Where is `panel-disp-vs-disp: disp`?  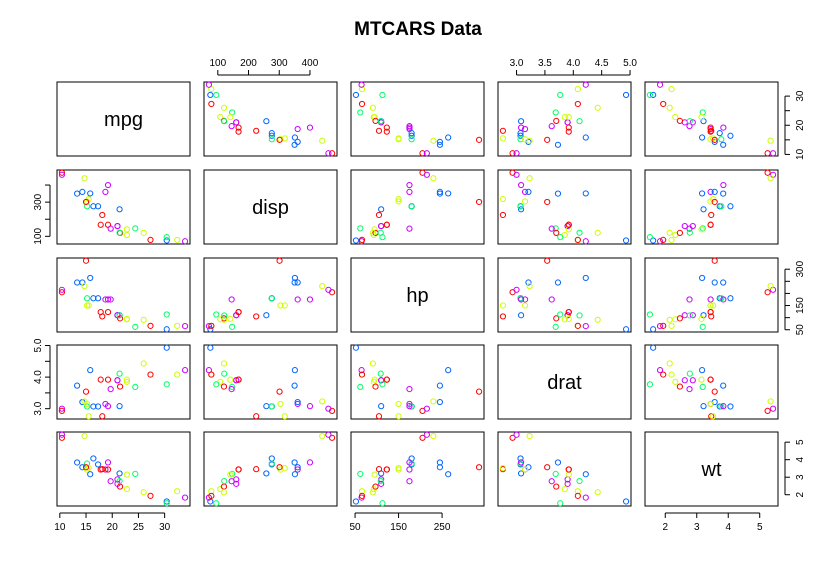 panel-disp-vs-disp: disp is located at coordinates (270, 207).